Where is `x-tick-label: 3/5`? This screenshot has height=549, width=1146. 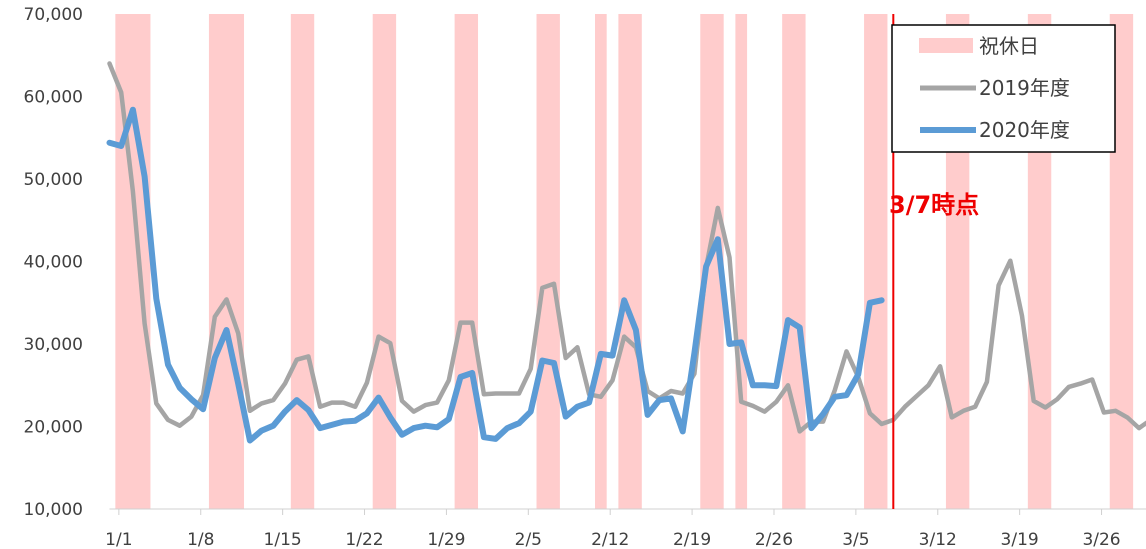 x-tick-label: 3/5 is located at coordinates (855, 539).